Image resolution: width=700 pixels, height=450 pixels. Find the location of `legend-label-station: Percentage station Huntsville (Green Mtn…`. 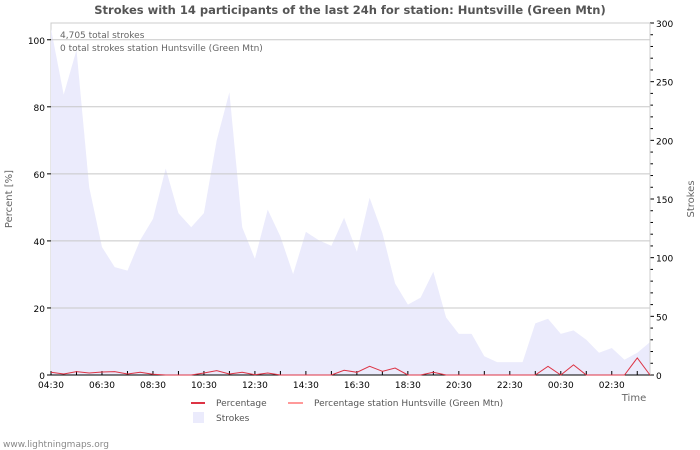

legend-label-station: Percentage station Huntsville (Green Mtn… is located at coordinates (408, 404).